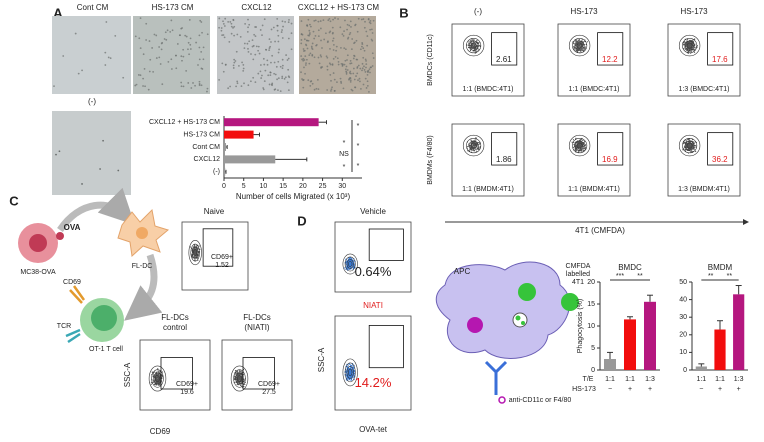 This screenshot has width=764, height=442. Describe the element at coordinates (620, 276) in the screenshot. I see `significance: ***` at that location.